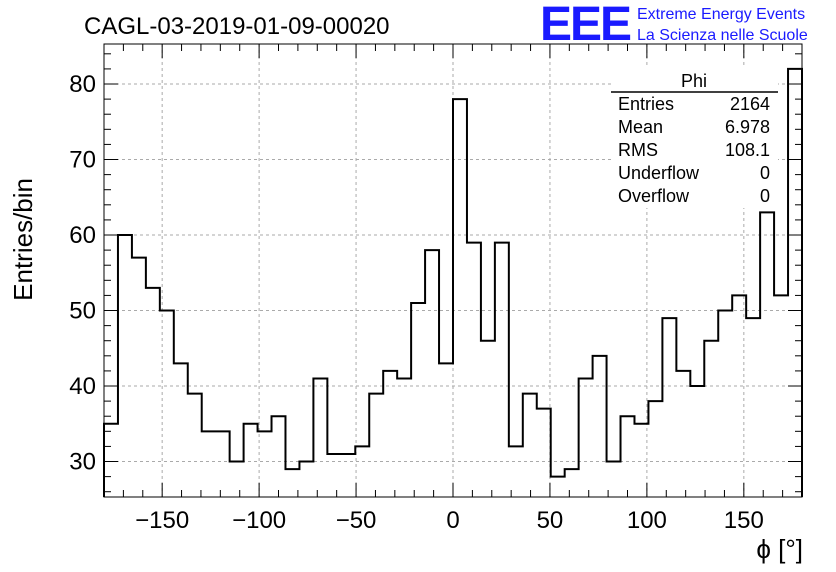  Describe the element at coordinates (654, 196) in the screenshot. I see `stats-row-label: Overflow` at that location.